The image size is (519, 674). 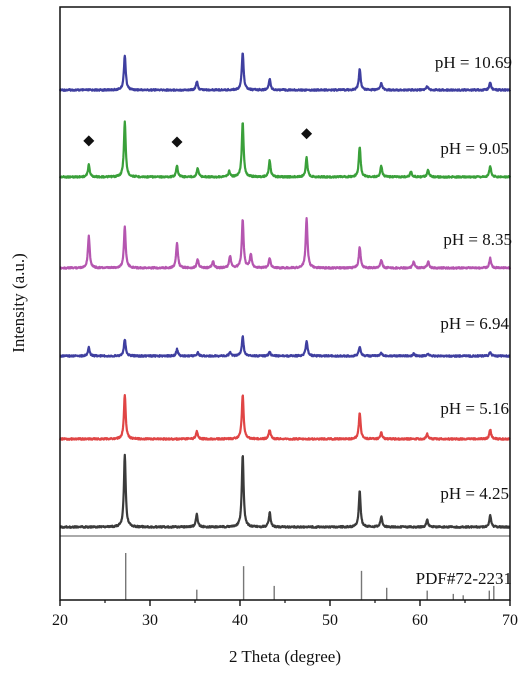 I want to click on axis-layer: 20 30 40 50 60 70, so click(x=285, y=614).